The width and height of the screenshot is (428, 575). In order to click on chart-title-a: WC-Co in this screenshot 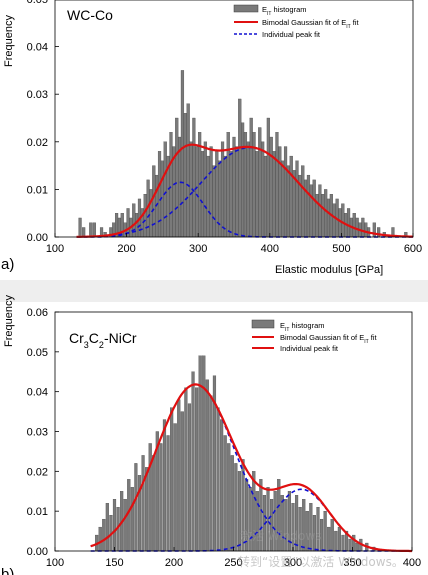, I will do `click(90, 15)`.